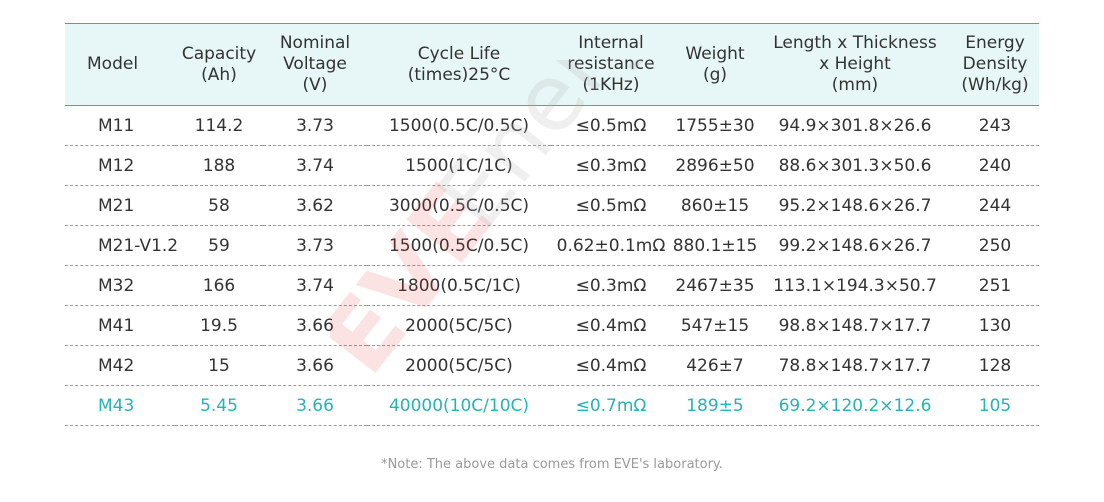 The image size is (1104, 502). Describe the element at coordinates (219, 325) in the screenshot. I see `table-cell: 19.5` at that location.